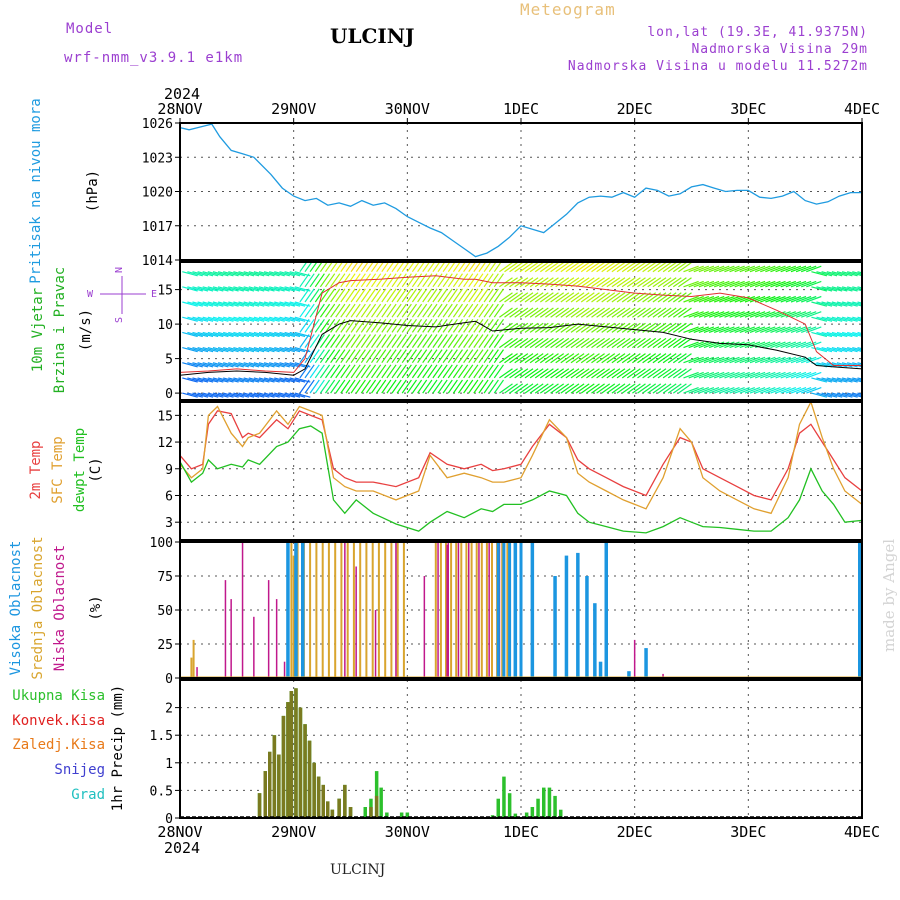 Image resolution: width=900 pixels, height=900 pixels. I want to click on y-tick-label: 1017, so click(157, 227).